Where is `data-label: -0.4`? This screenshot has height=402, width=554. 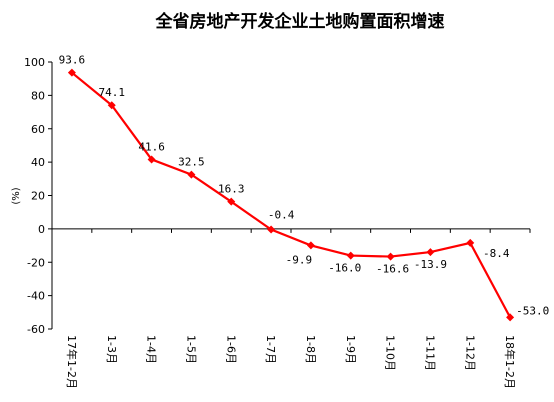 data-label: -0.4 is located at coordinates (281, 215).